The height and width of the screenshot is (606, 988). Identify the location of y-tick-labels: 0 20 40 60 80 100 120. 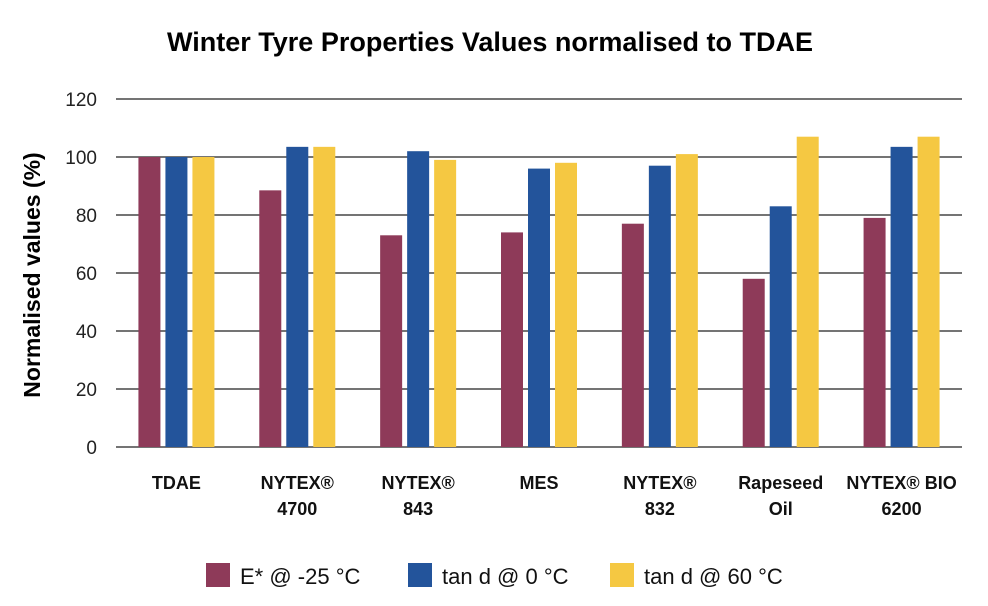
(81, 274).